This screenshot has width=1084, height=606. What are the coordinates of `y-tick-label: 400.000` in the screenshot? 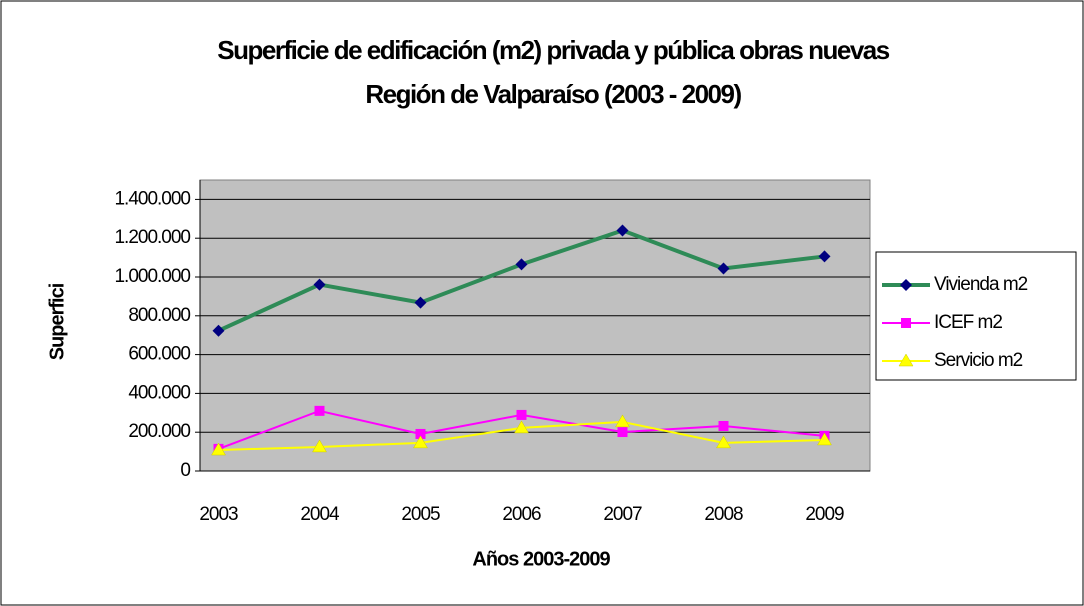 It's located at (159, 392).